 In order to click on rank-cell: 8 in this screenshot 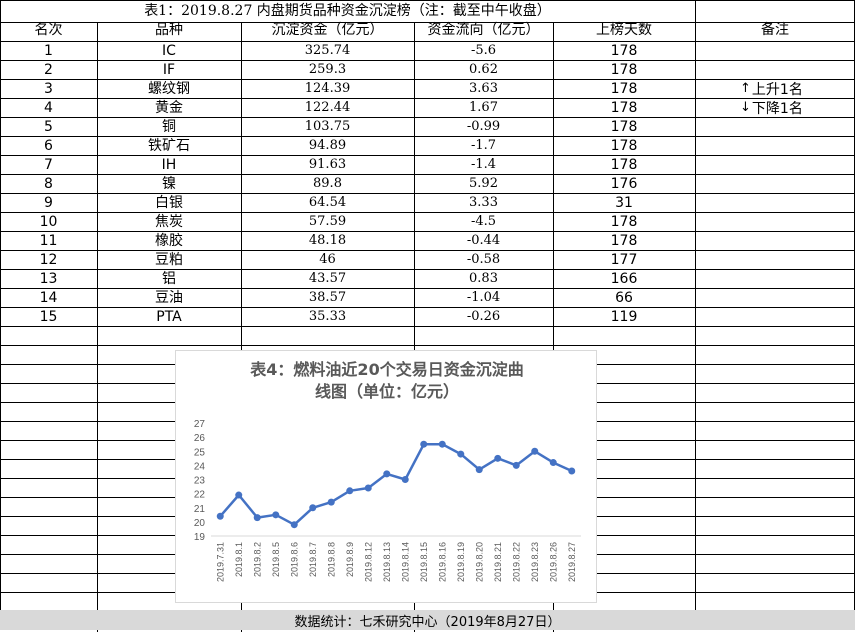, I will do `click(48, 183)`.